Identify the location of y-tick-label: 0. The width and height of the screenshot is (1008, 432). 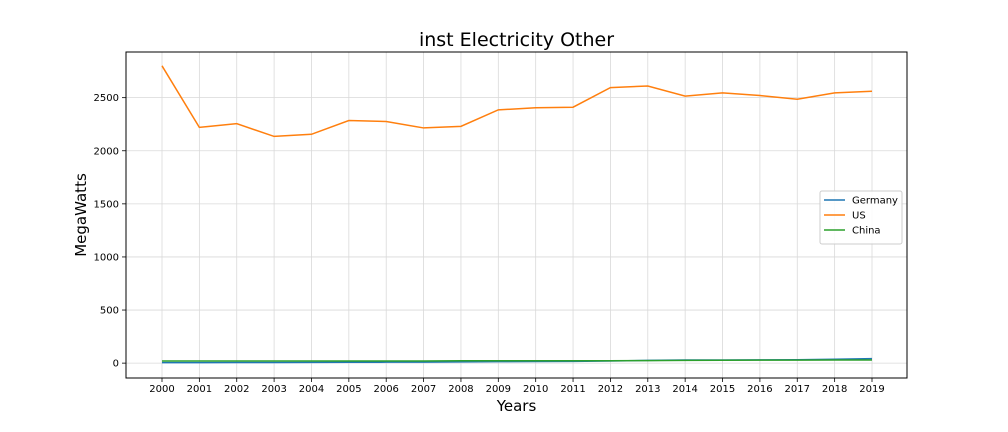
(116, 364).